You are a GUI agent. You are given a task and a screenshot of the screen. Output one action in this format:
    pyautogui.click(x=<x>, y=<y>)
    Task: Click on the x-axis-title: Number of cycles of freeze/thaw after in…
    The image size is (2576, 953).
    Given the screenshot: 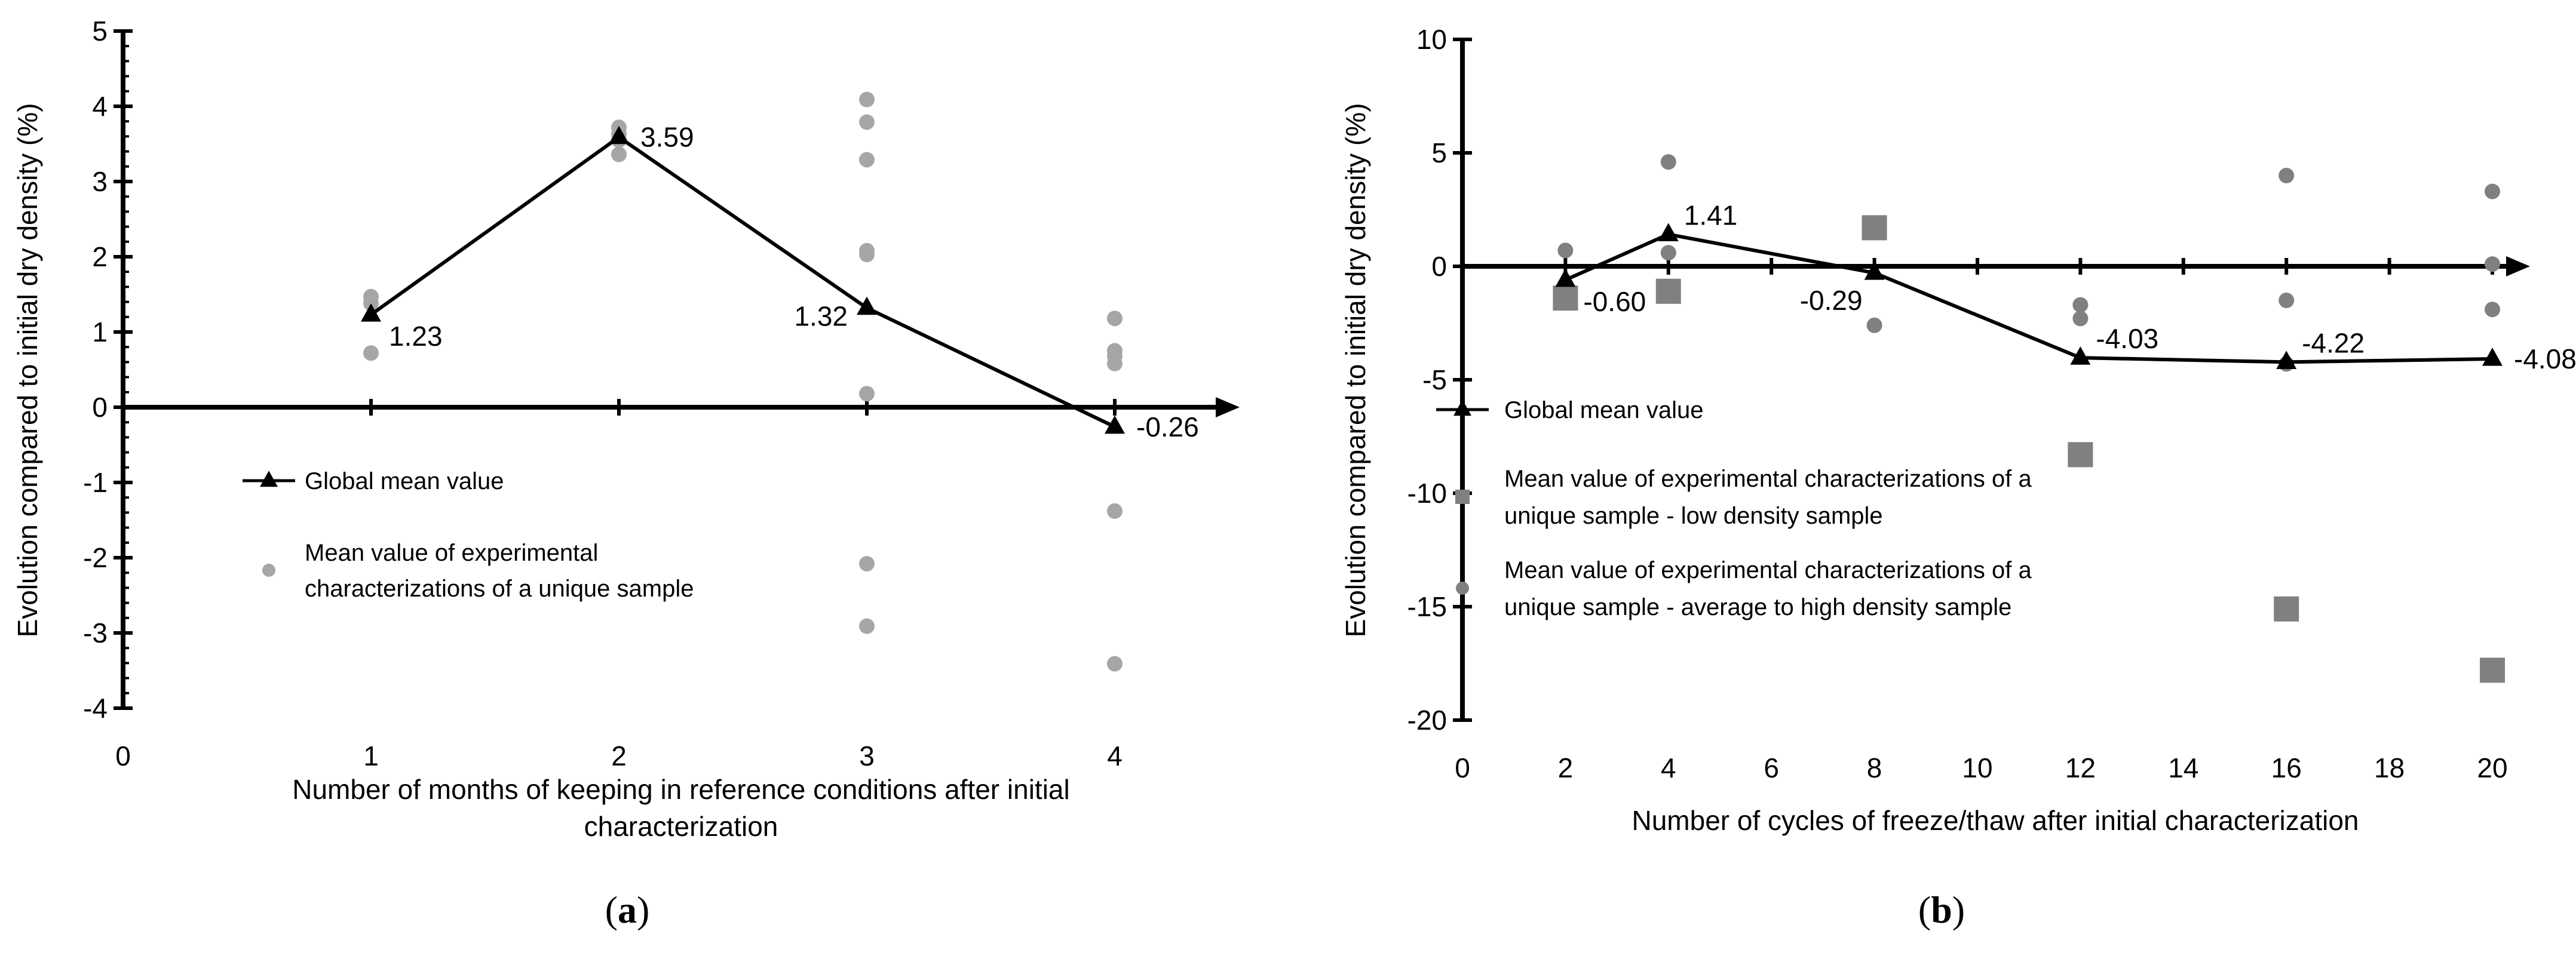 What is the action you would take?
    pyautogui.click(x=1996, y=820)
    